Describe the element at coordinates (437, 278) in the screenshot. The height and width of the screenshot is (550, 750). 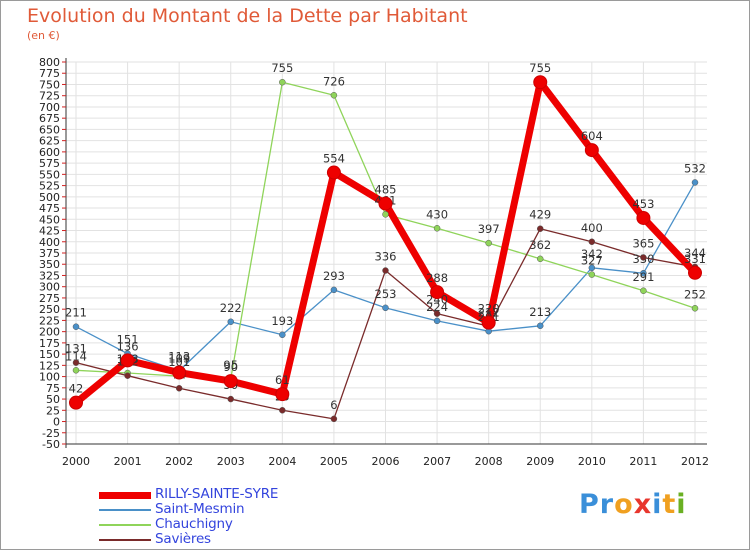
I see `data-label: 288` at that location.